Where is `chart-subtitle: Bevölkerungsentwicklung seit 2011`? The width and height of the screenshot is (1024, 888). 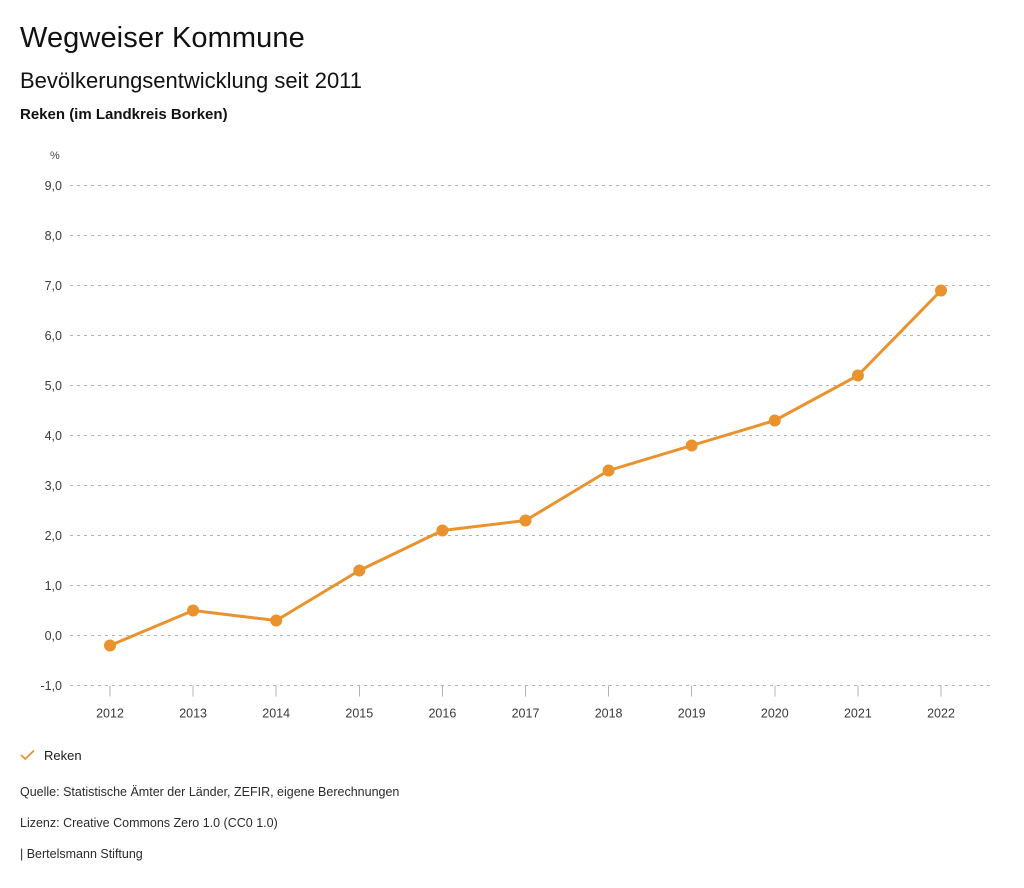
chart-subtitle: Bevölkerungsentwicklung seit 2011 is located at coordinates (191, 80).